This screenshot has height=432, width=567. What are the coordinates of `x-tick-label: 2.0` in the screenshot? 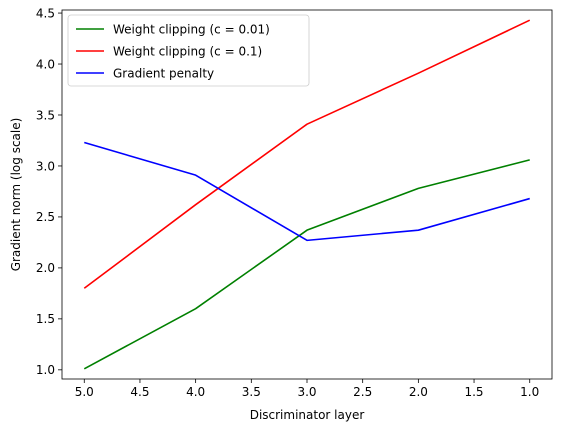 It's located at (418, 392).